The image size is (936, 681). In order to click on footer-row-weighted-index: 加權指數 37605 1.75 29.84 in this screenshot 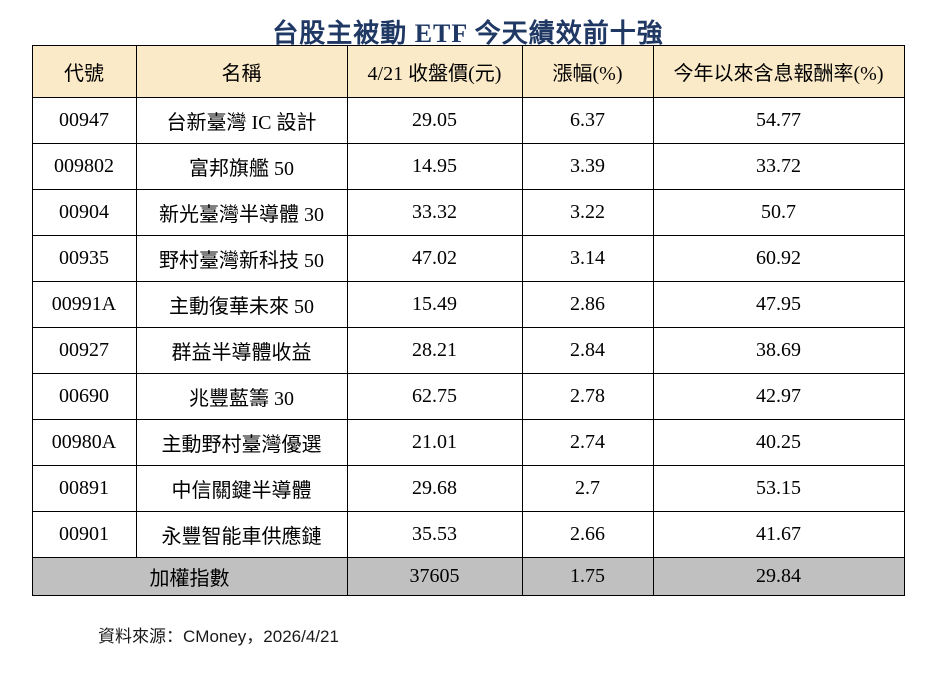, I will do `click(468, 576)`.